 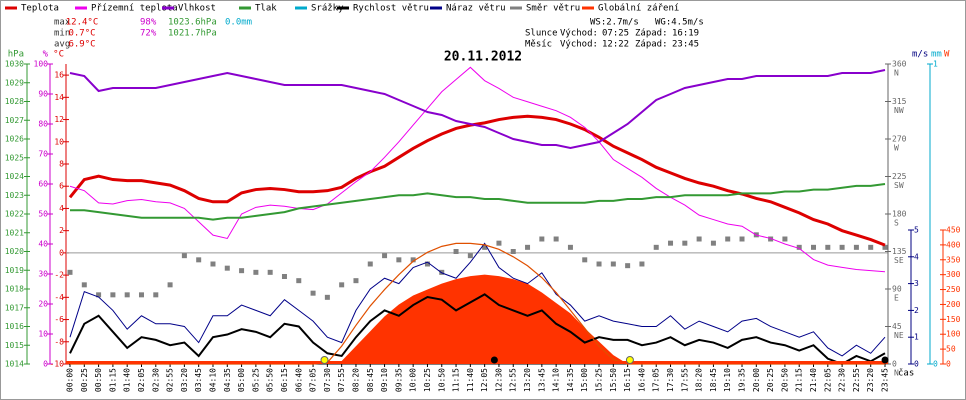 I want to click on legend-label: Přízemní teplota, so click(x=134, y=9).